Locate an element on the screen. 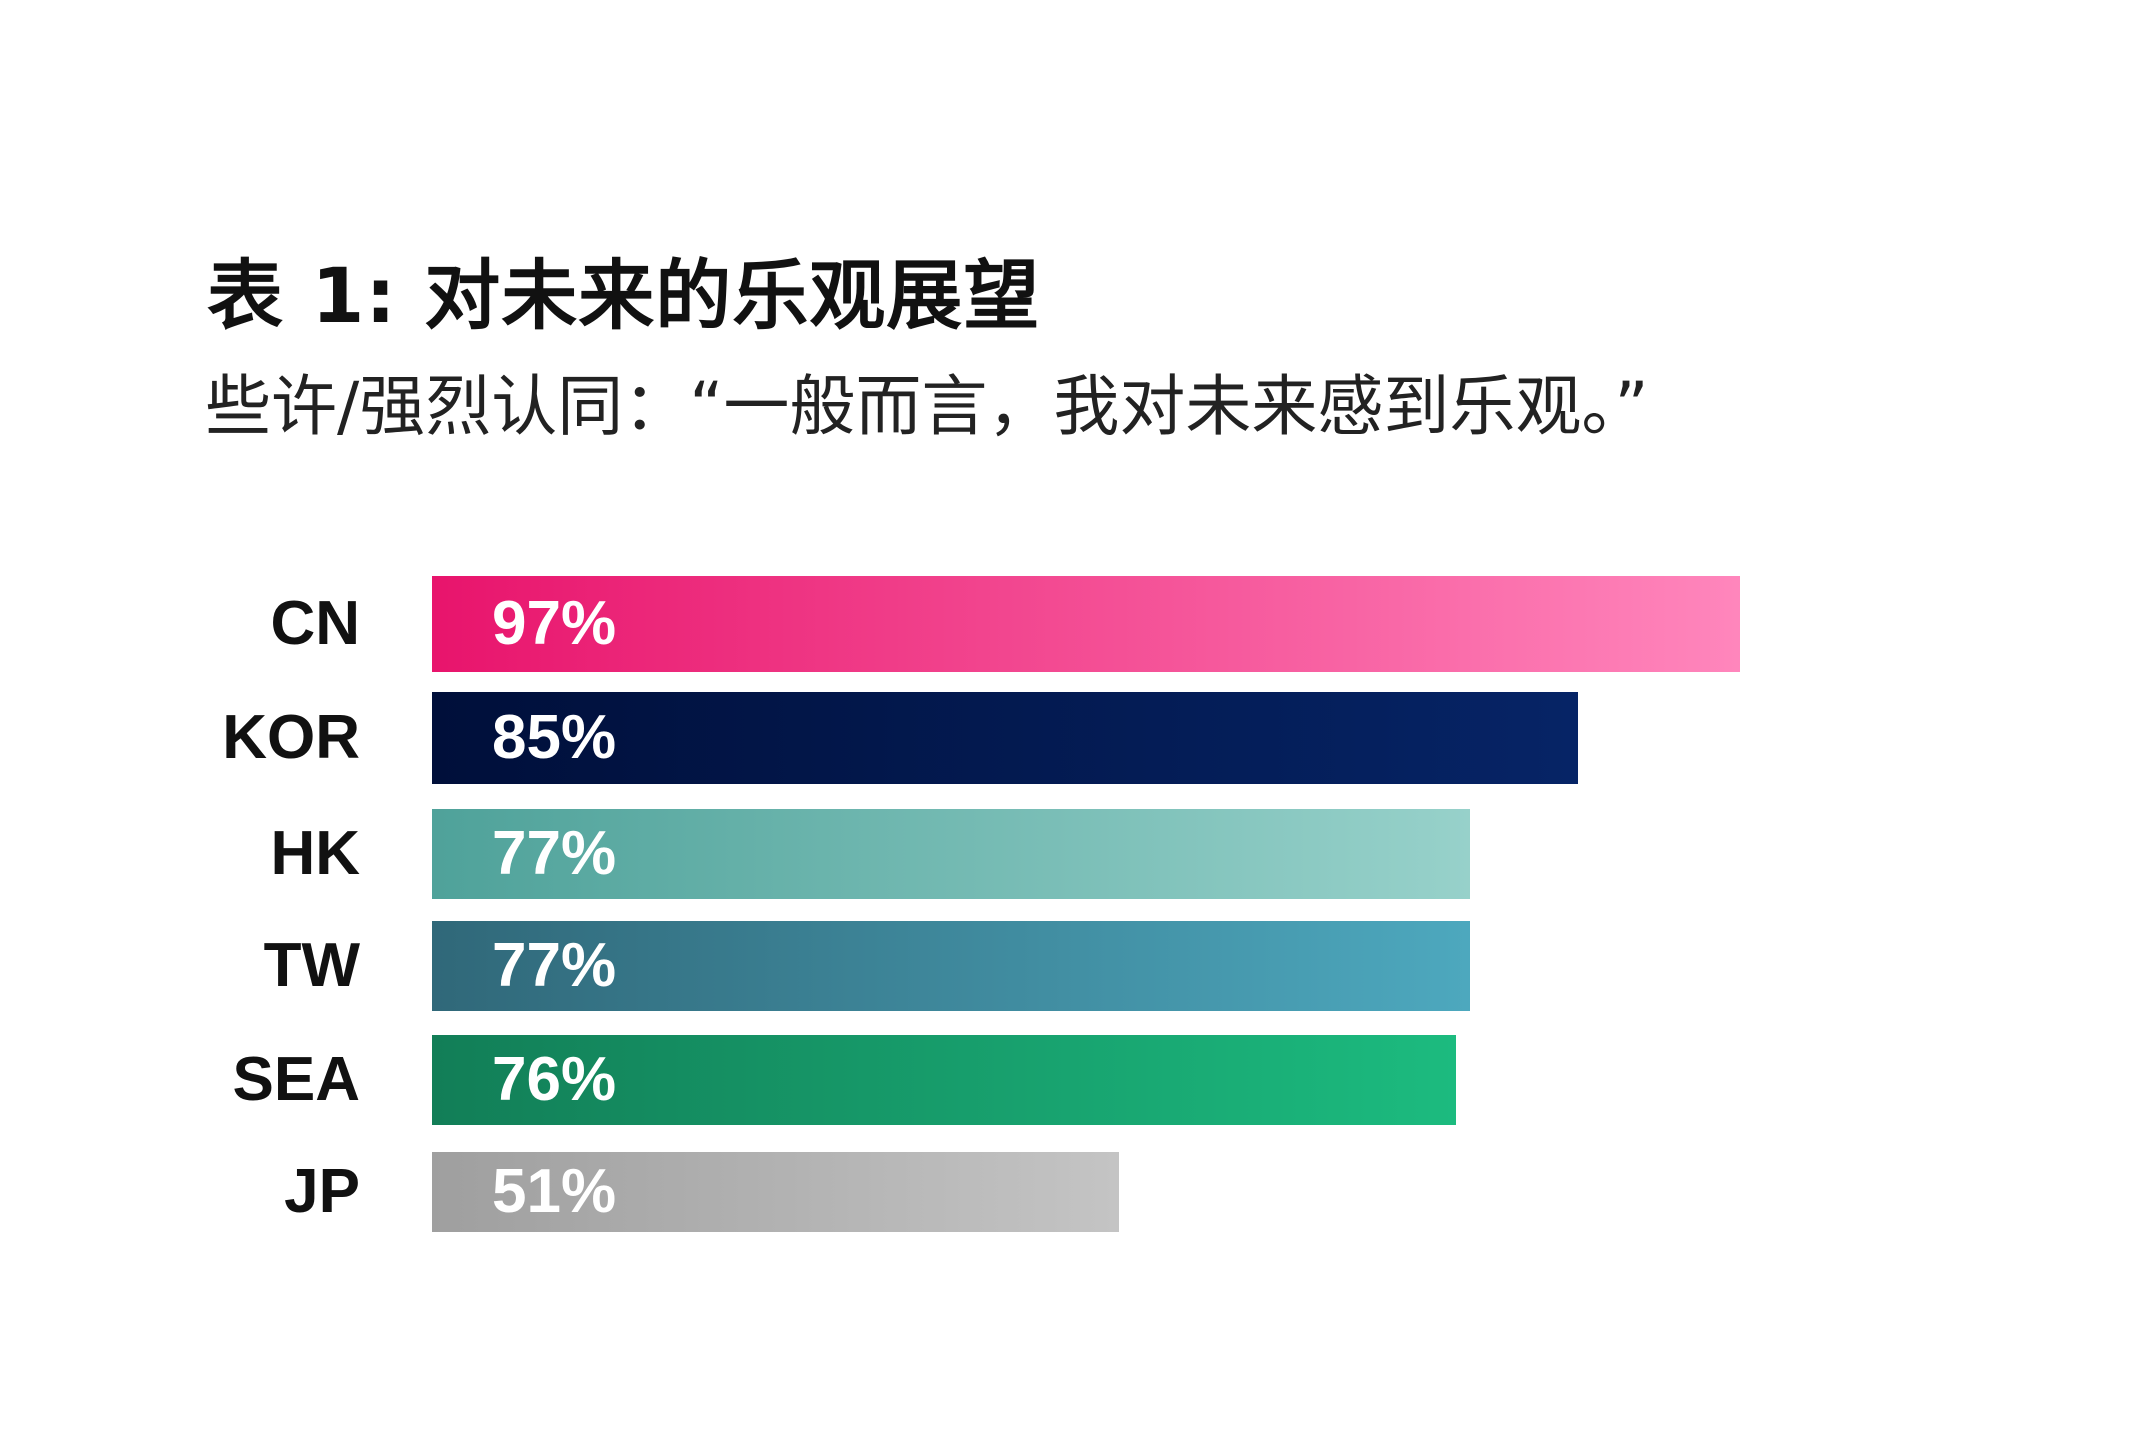 This screenshot has width=2134, height=1440. value-label-sea: 76% is located at coordinates (554, 1079).